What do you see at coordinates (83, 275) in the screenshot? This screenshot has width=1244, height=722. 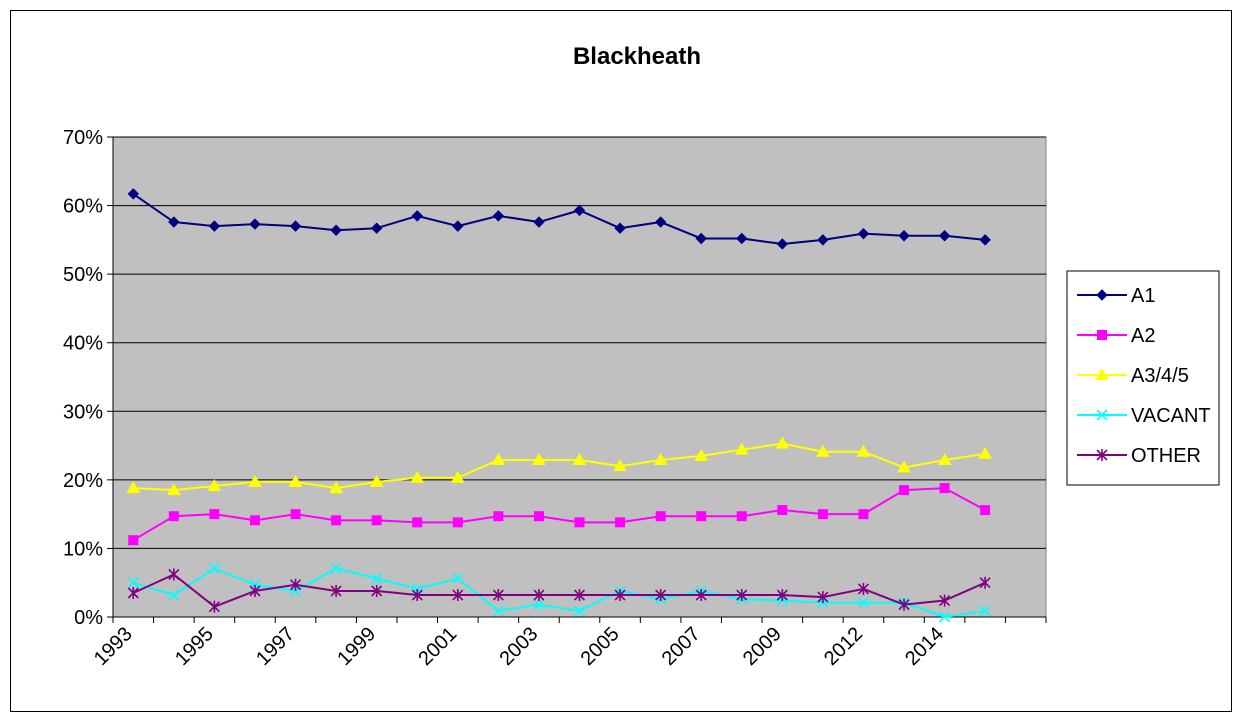 I see `y-tick-label: 50%` at bounding box center [83, 275].